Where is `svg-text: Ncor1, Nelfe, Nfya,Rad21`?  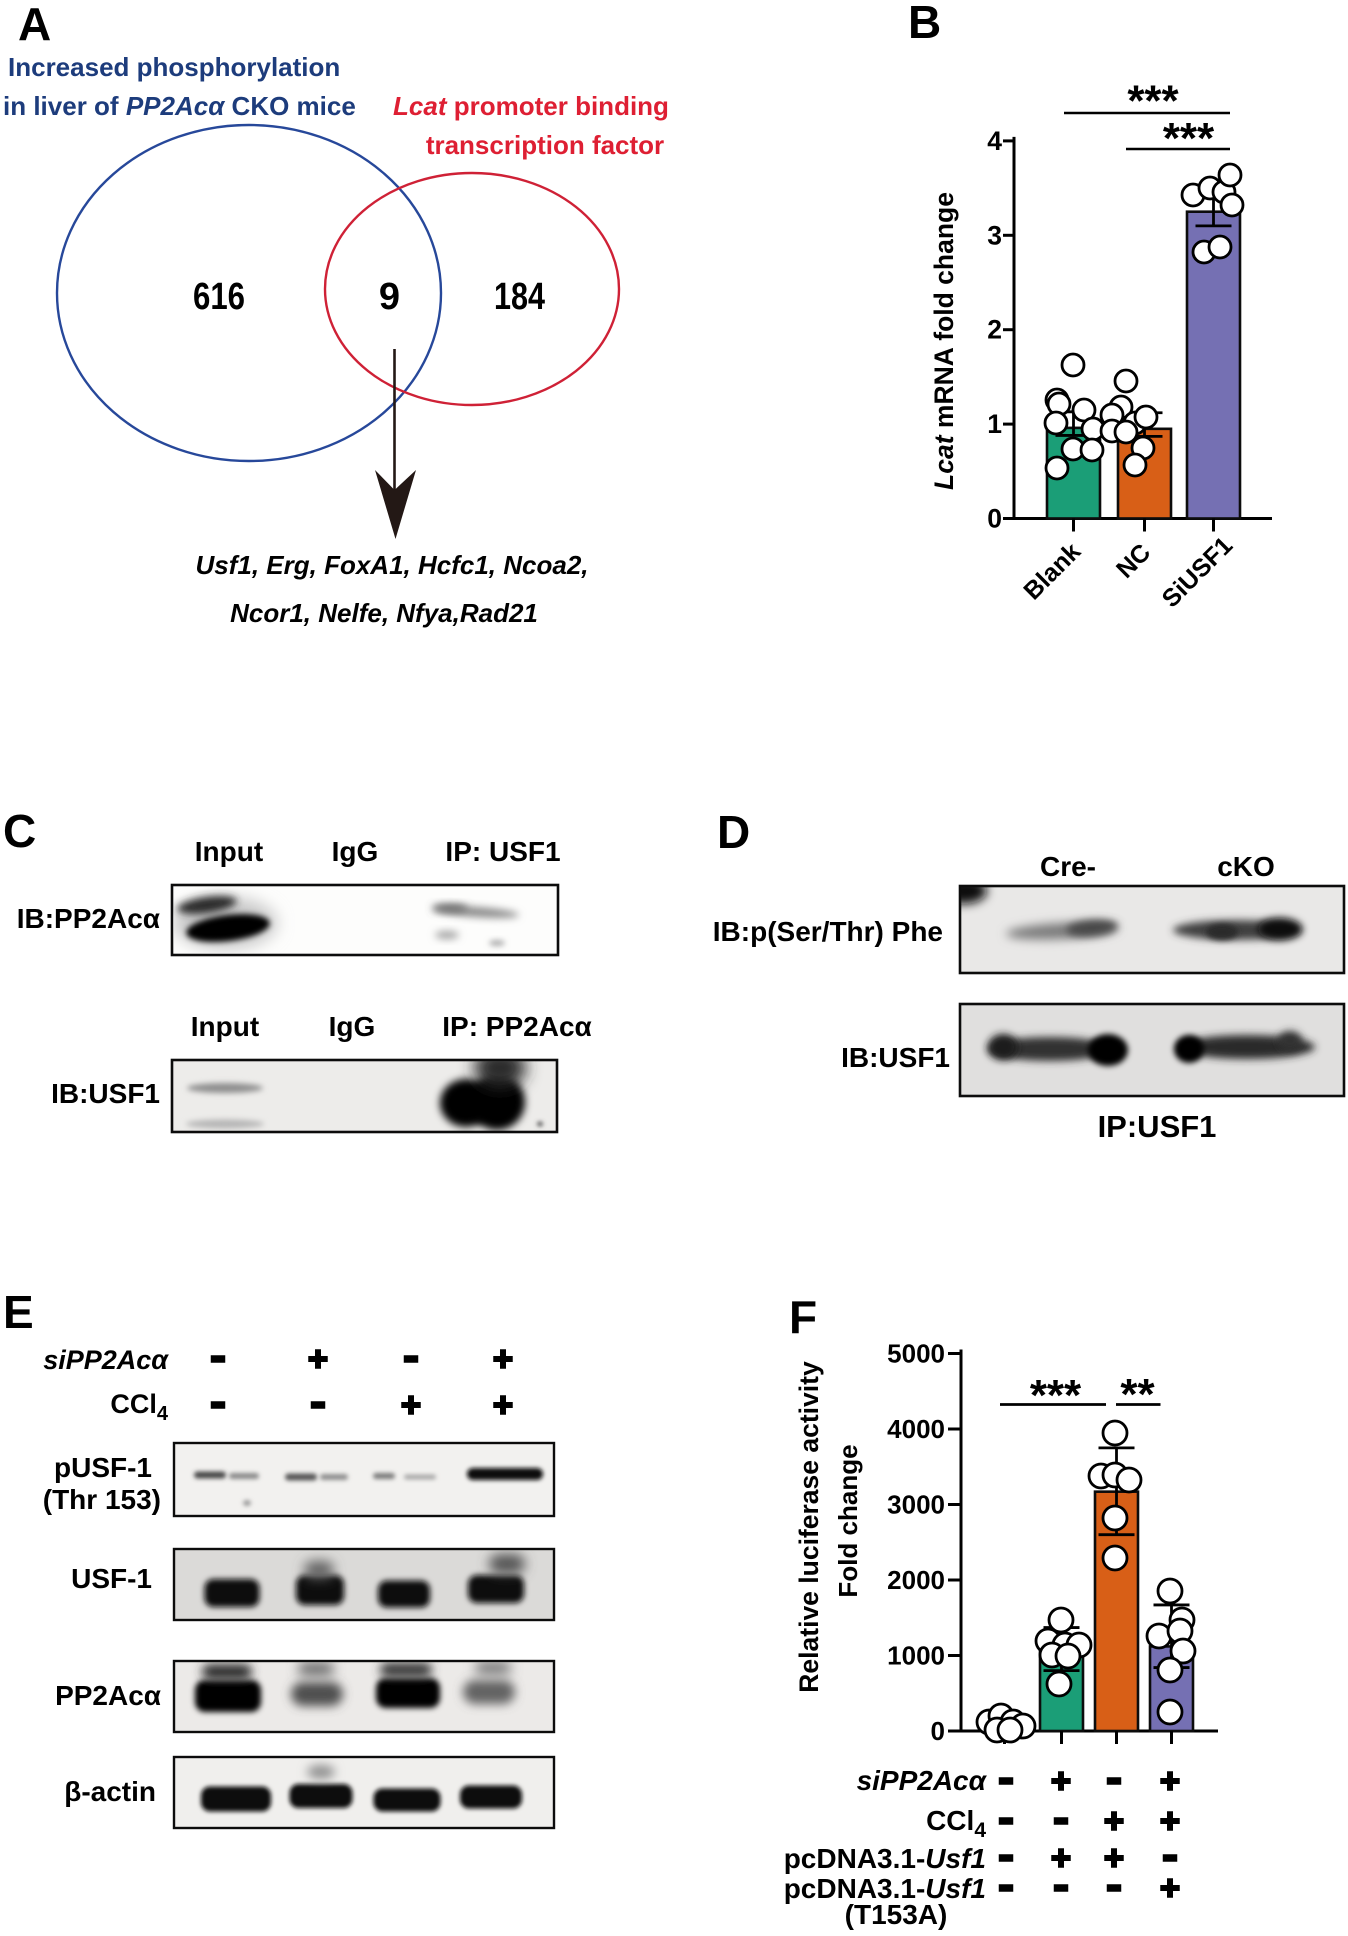 svg-text: Ncor1, Nelfe, Nfya,Rad21 is located at coordinates (384, 613).